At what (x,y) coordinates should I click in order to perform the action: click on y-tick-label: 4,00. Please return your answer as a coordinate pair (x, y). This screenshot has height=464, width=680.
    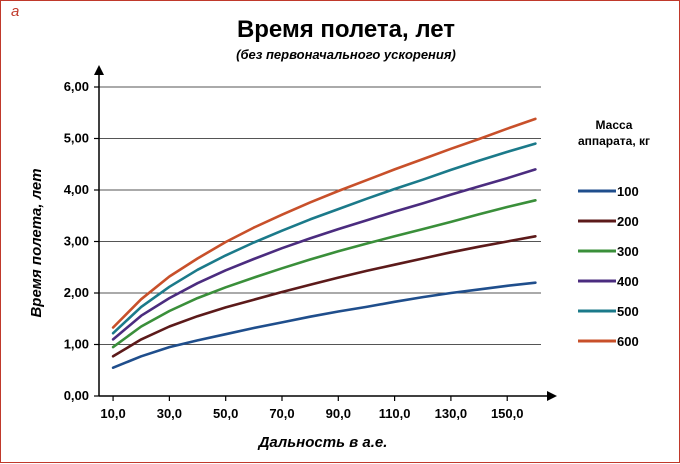
    Looking at the image, I should click on (76, 189).